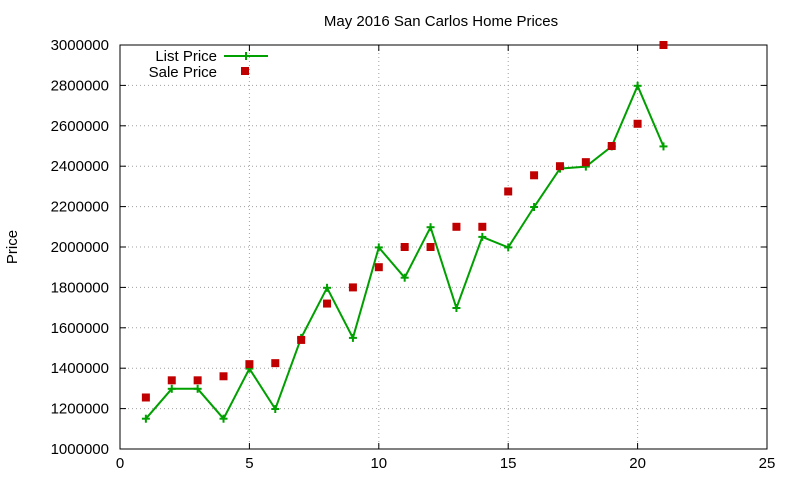 This screenshot has width=800, height=480. I want to click on legend: List Price Sale Price, so click(208, 64).